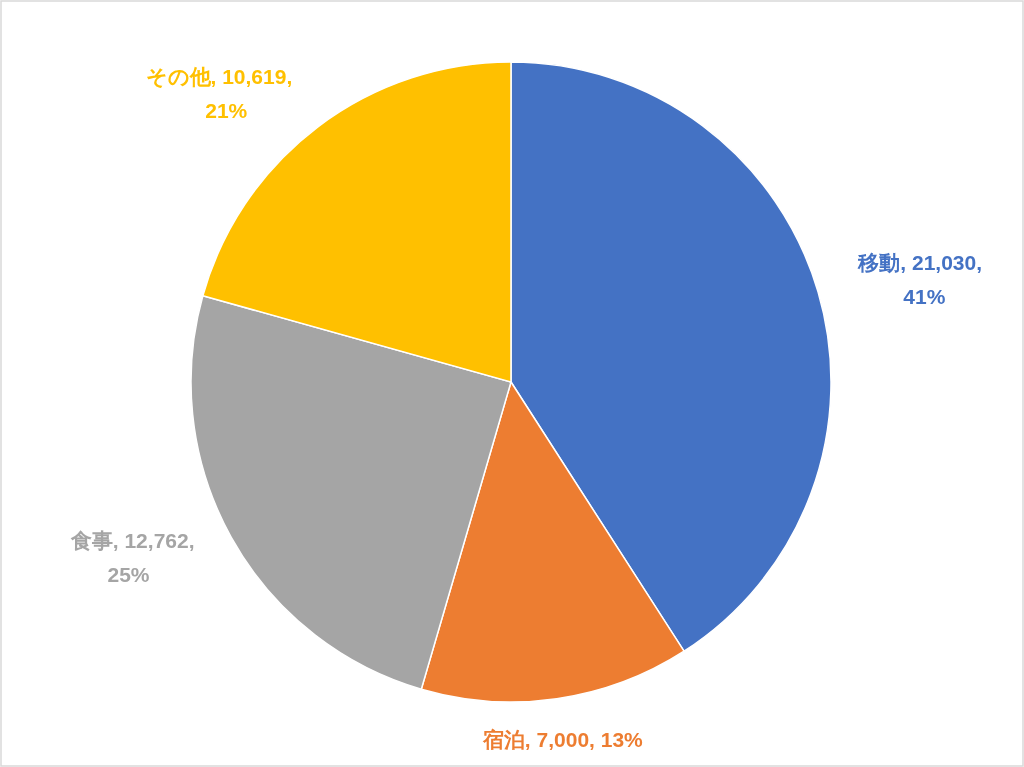  What do you see at coordinates (219, 93) in the screenshot?
I see `slice-label: その他, 10,619, 21%` at bounding box center [219, 93].